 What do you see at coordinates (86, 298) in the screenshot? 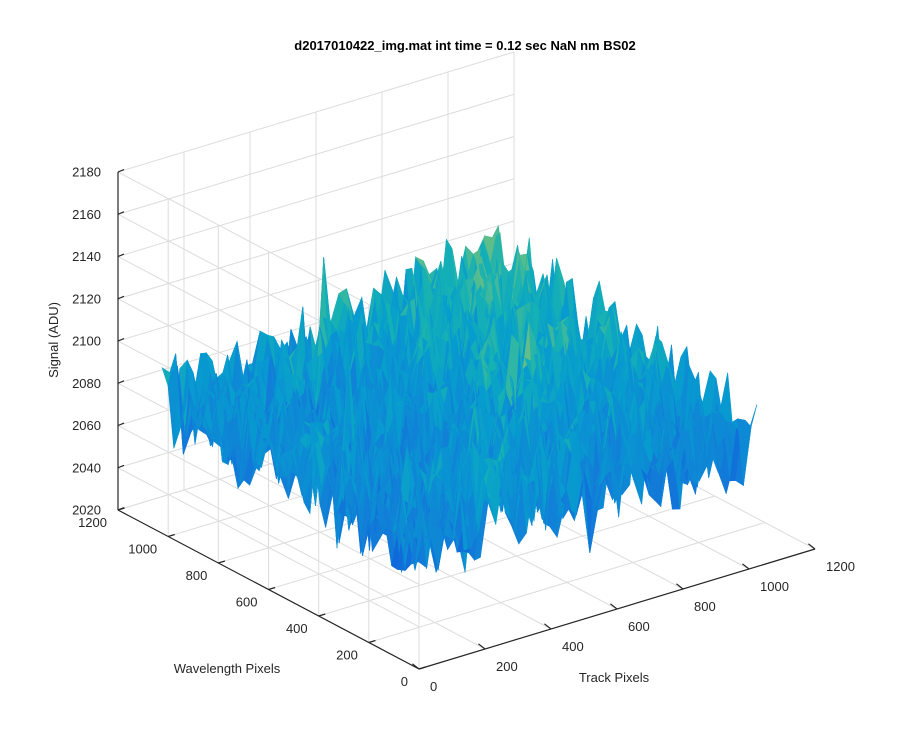
I see `z-tick-label: 2120` at bounding box center [86, 298].